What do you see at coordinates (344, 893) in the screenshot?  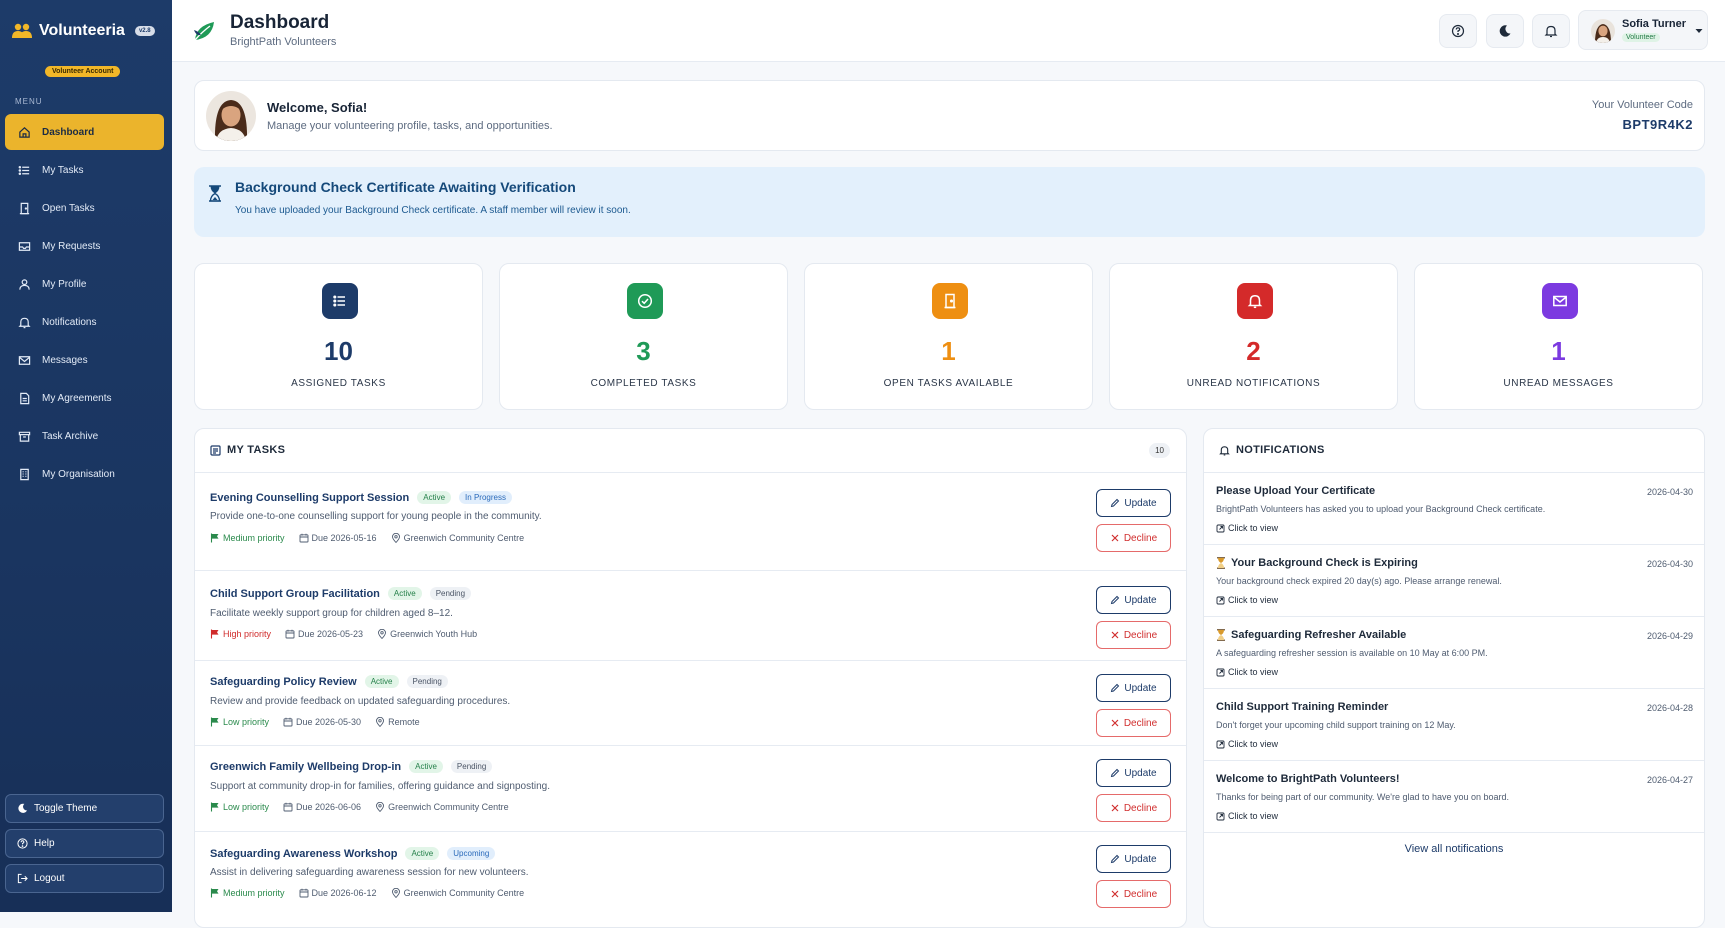 I see `task-due-text: Due 2026-06-12` at bounding box center [344, 893].